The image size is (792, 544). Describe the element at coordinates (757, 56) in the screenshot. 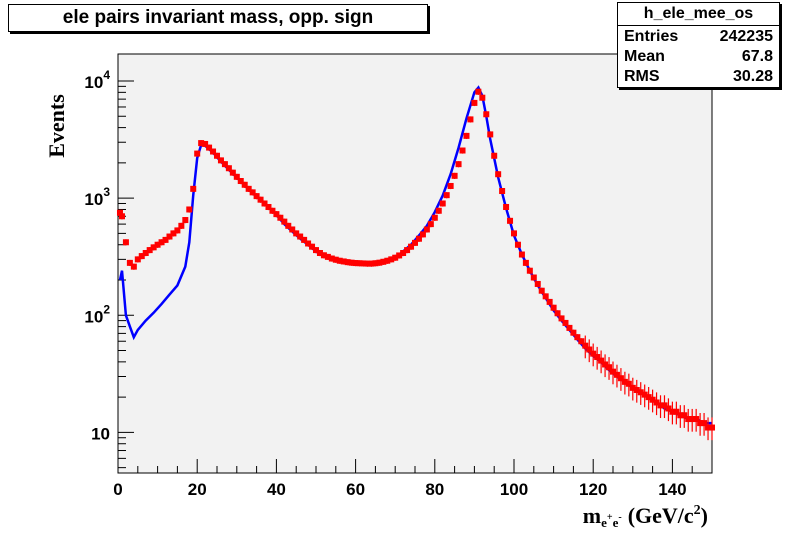

I see `stats-value: 67.8` at that location.